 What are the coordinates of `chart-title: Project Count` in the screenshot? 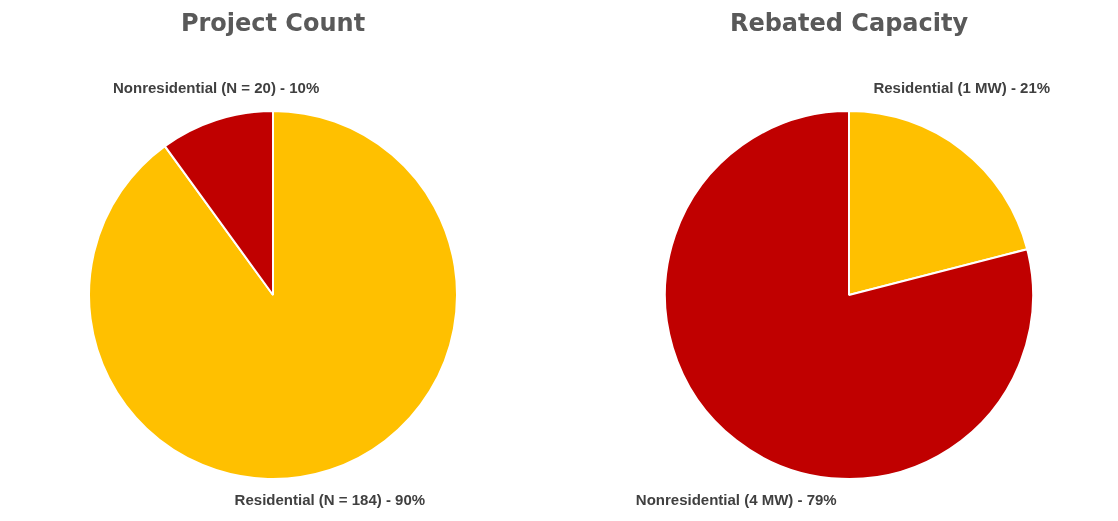 It's located at (273, 23).